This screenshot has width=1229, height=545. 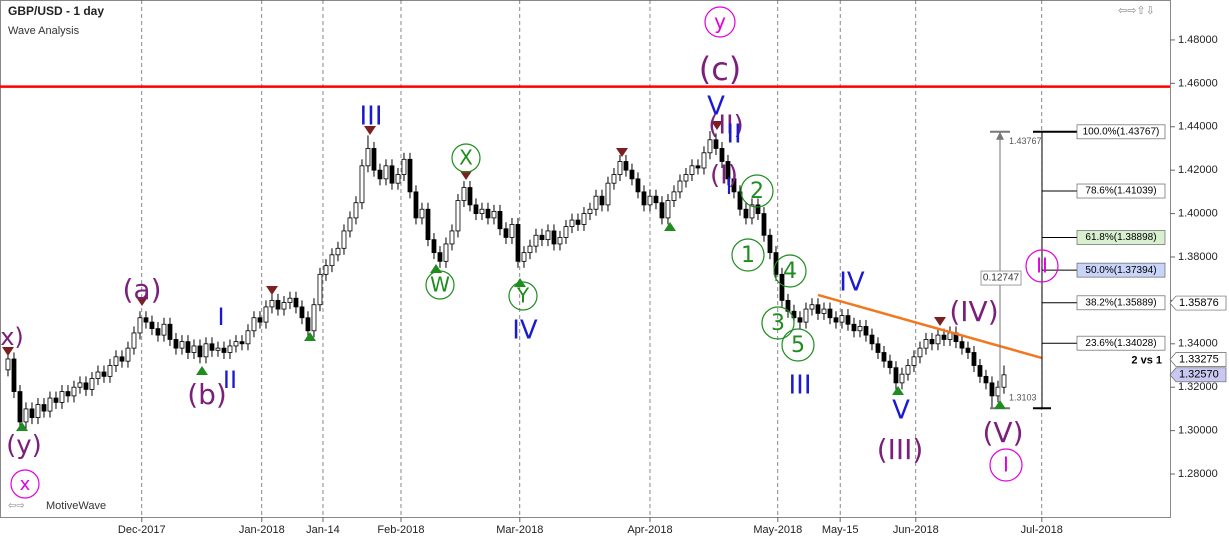 I want to click on logo-icon: ⇦⇨, so click(x=16, y=506).